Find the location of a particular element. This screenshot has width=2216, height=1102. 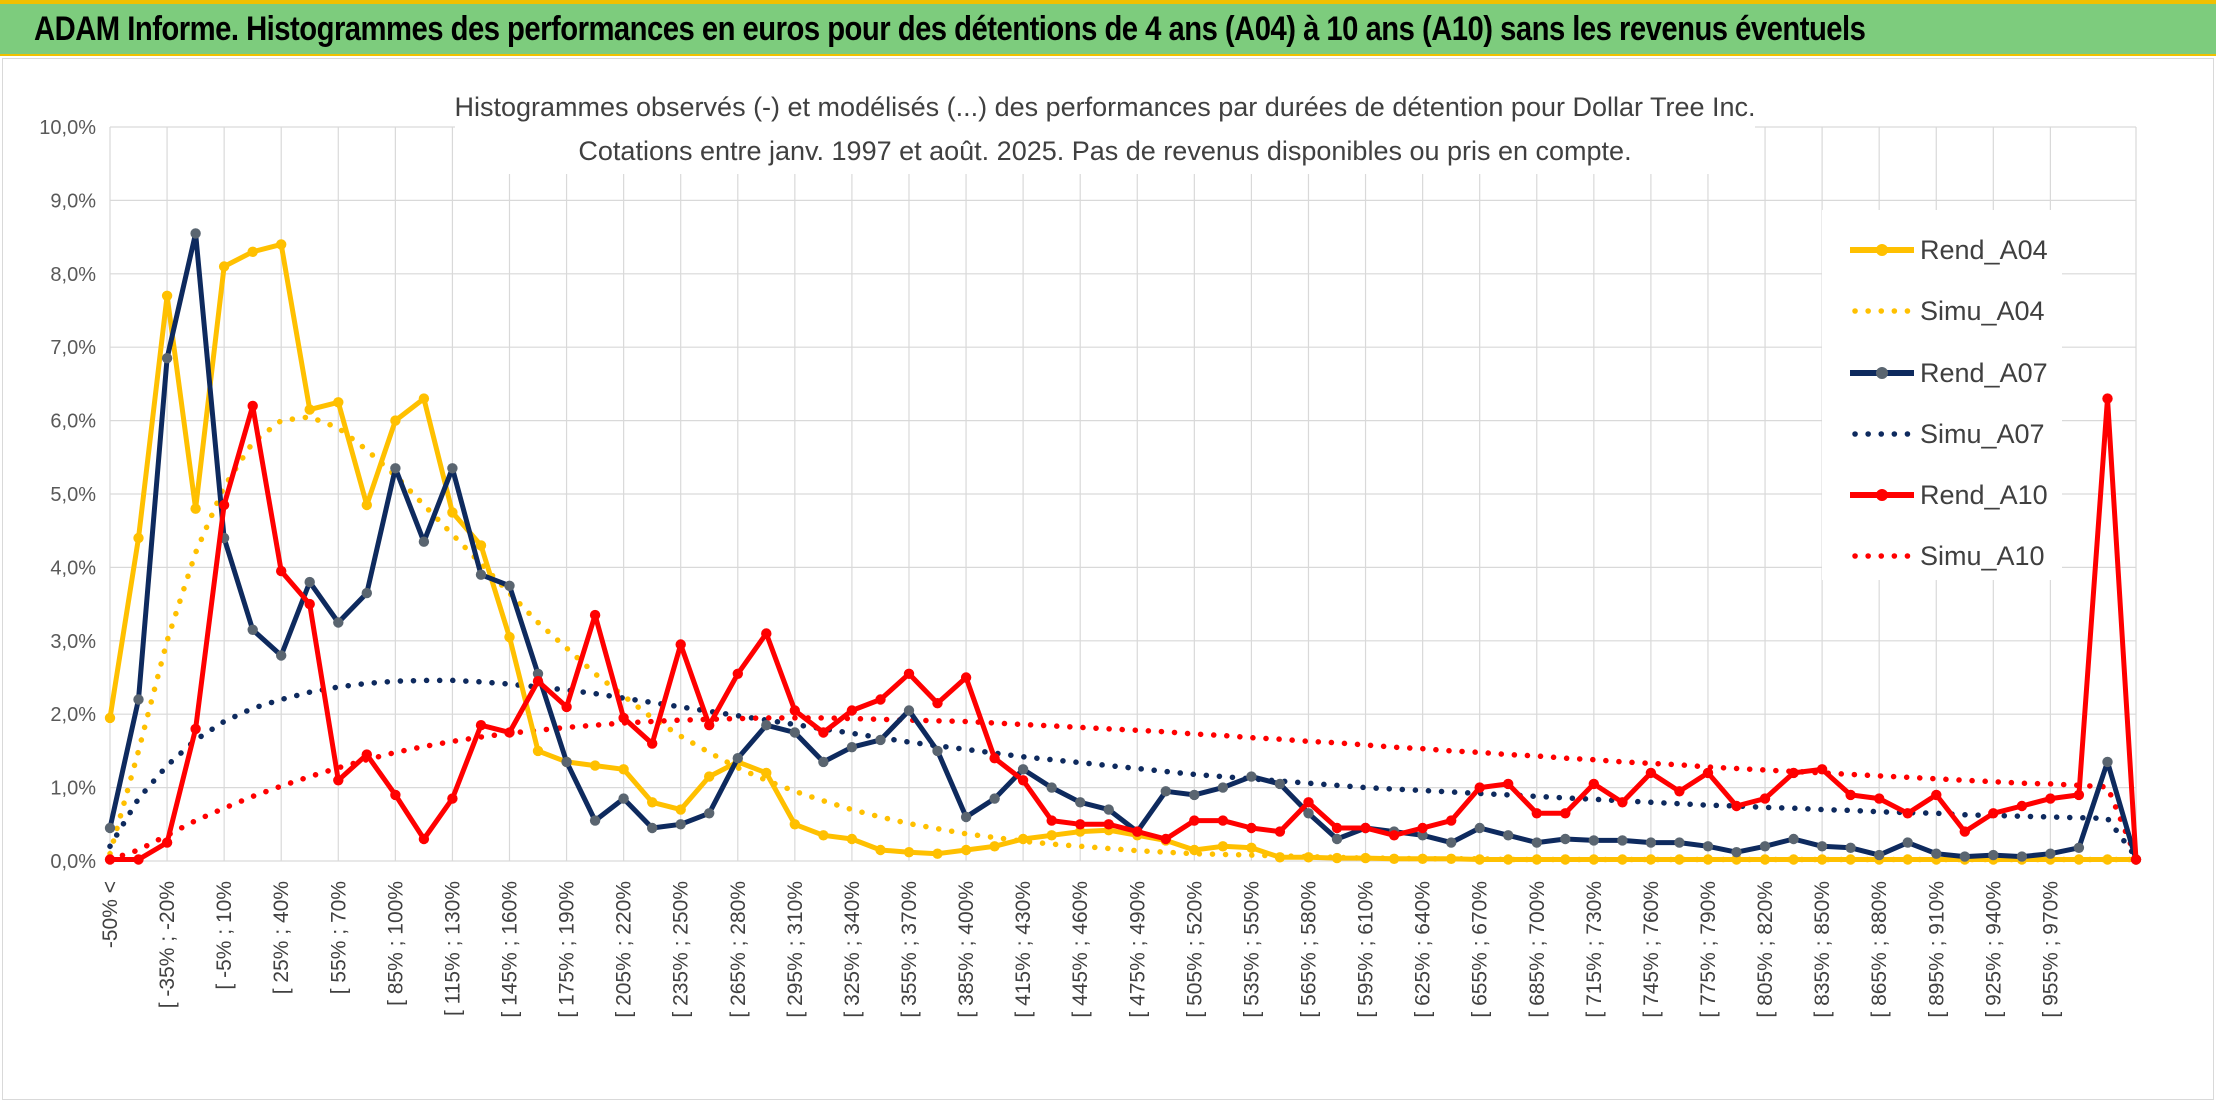

x-tick-label: [ 325% ; 340% is located at coordinates (852, 949).